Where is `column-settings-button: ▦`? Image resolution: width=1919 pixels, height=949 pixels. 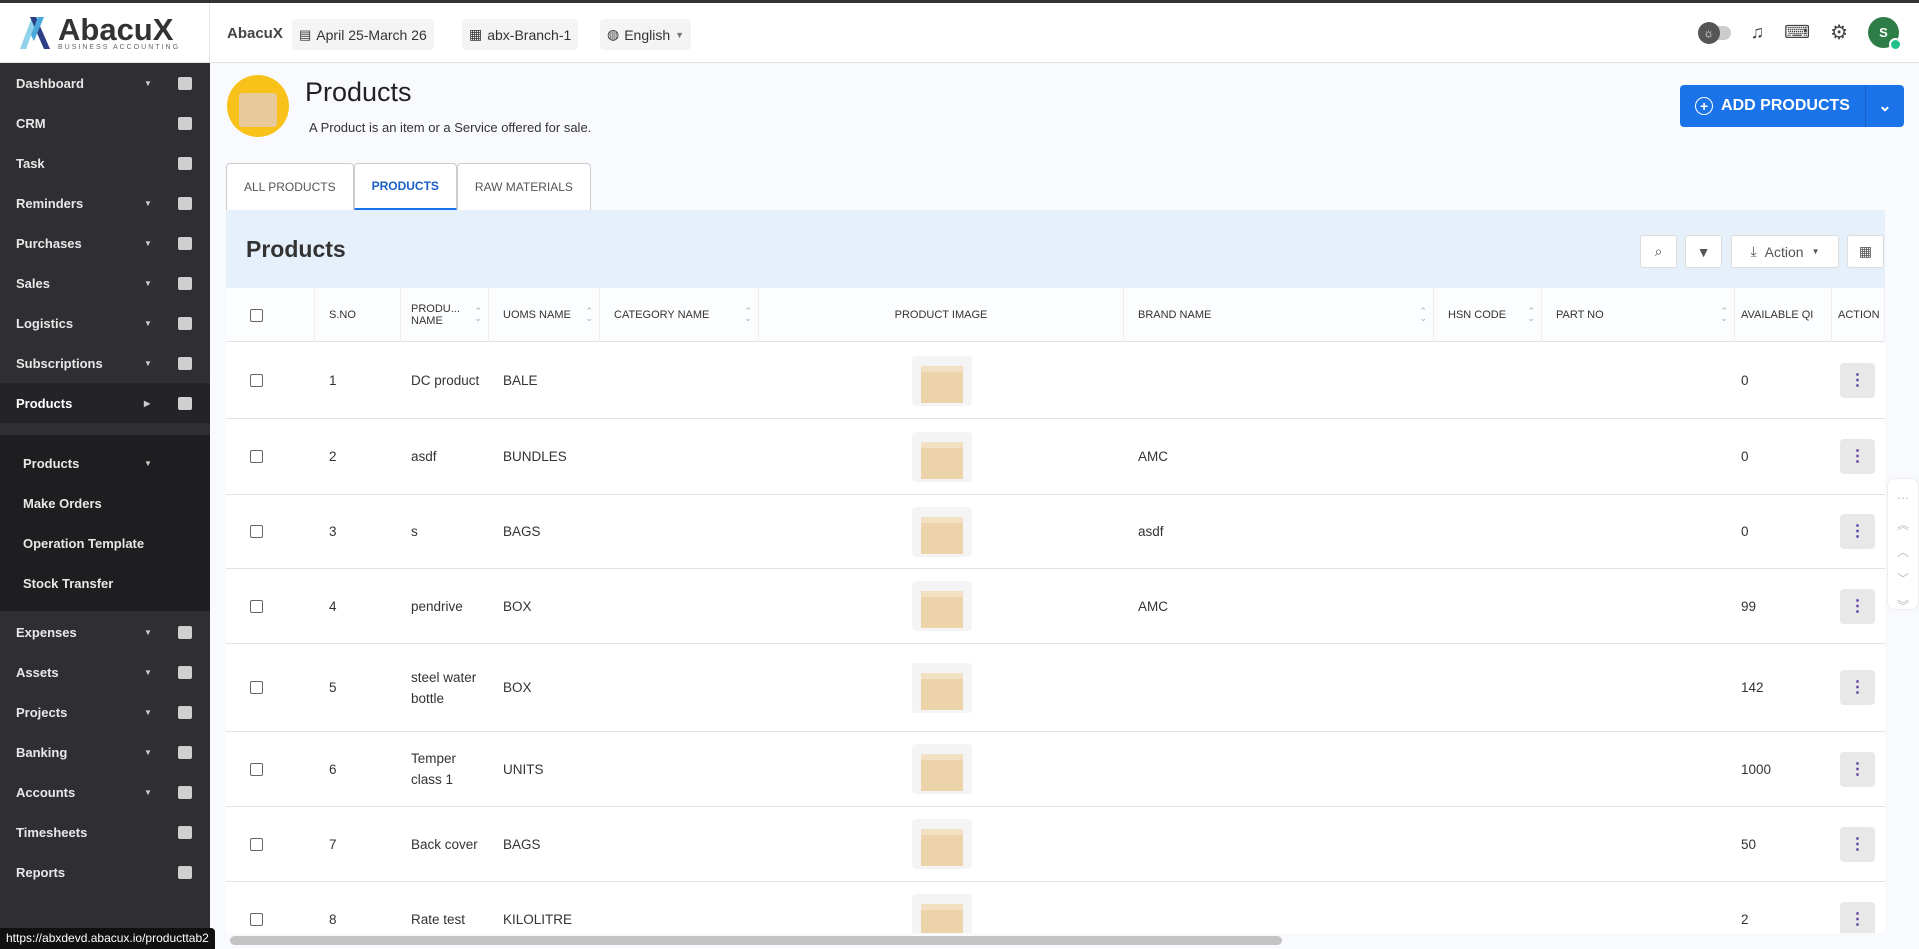 column-settings-button: ▦ is located at coordinates (1865, 251).